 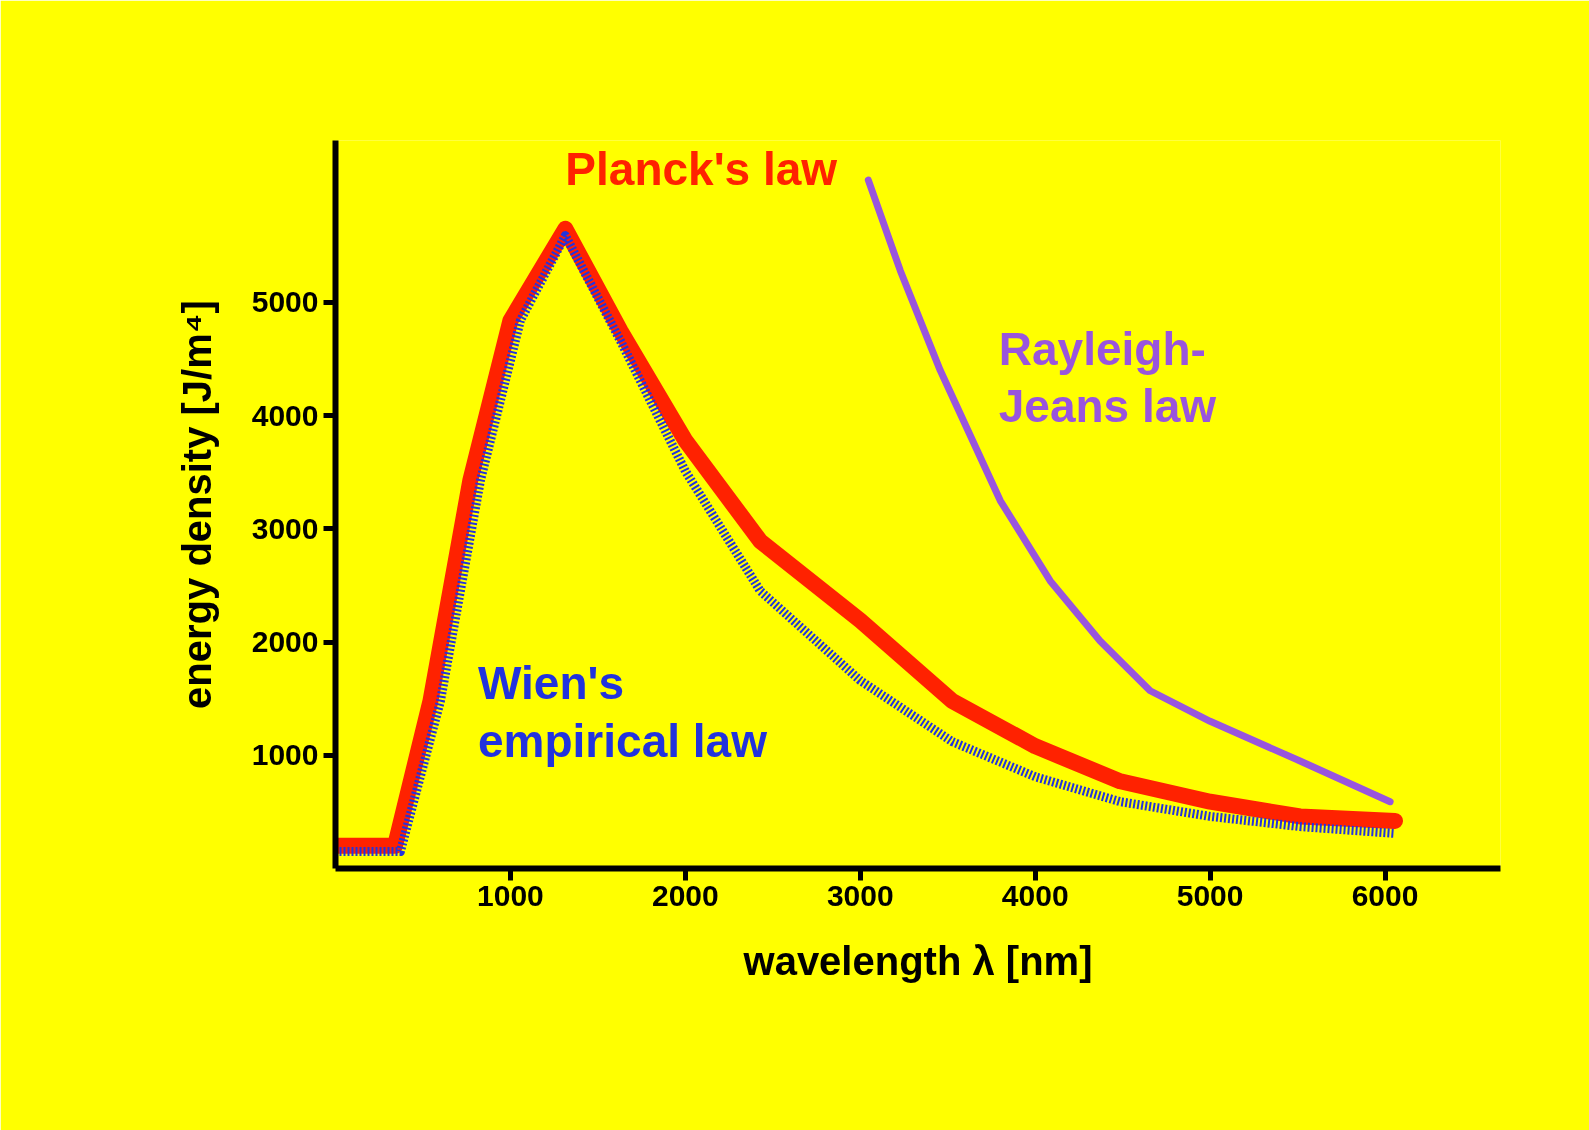 What do you see at coordinates (623, 712) in the screenshot?
I see `series-label: Wien's empirical law` at bounding box center [623, 712].